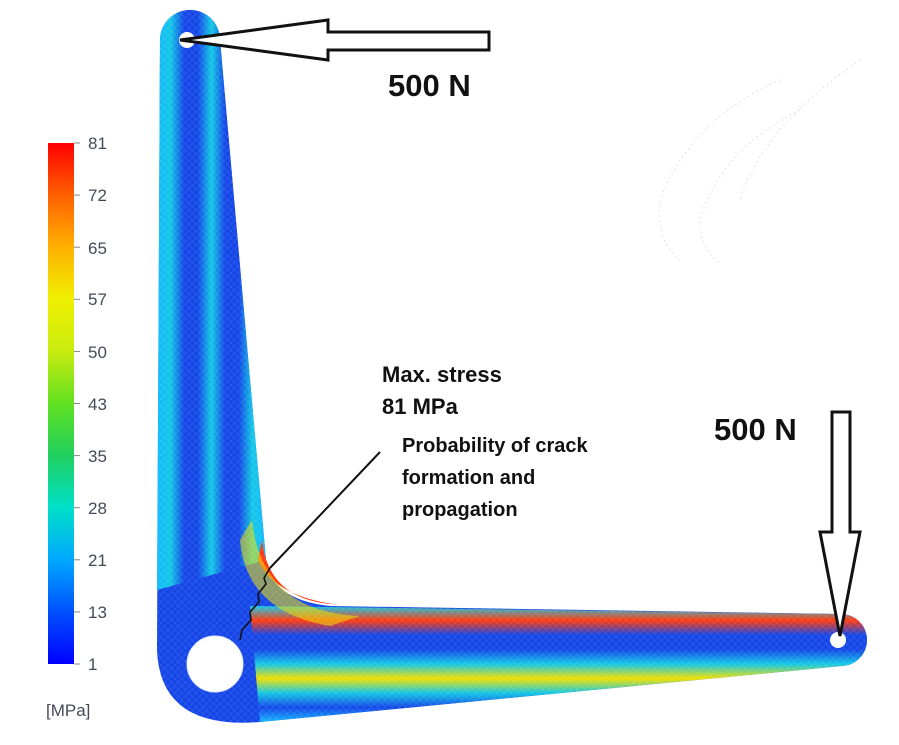 This screenshot has width=899, height=745. Describe the element at coordinates (61, 403) in the screenshot. I see `legend-colorbar` at that location.